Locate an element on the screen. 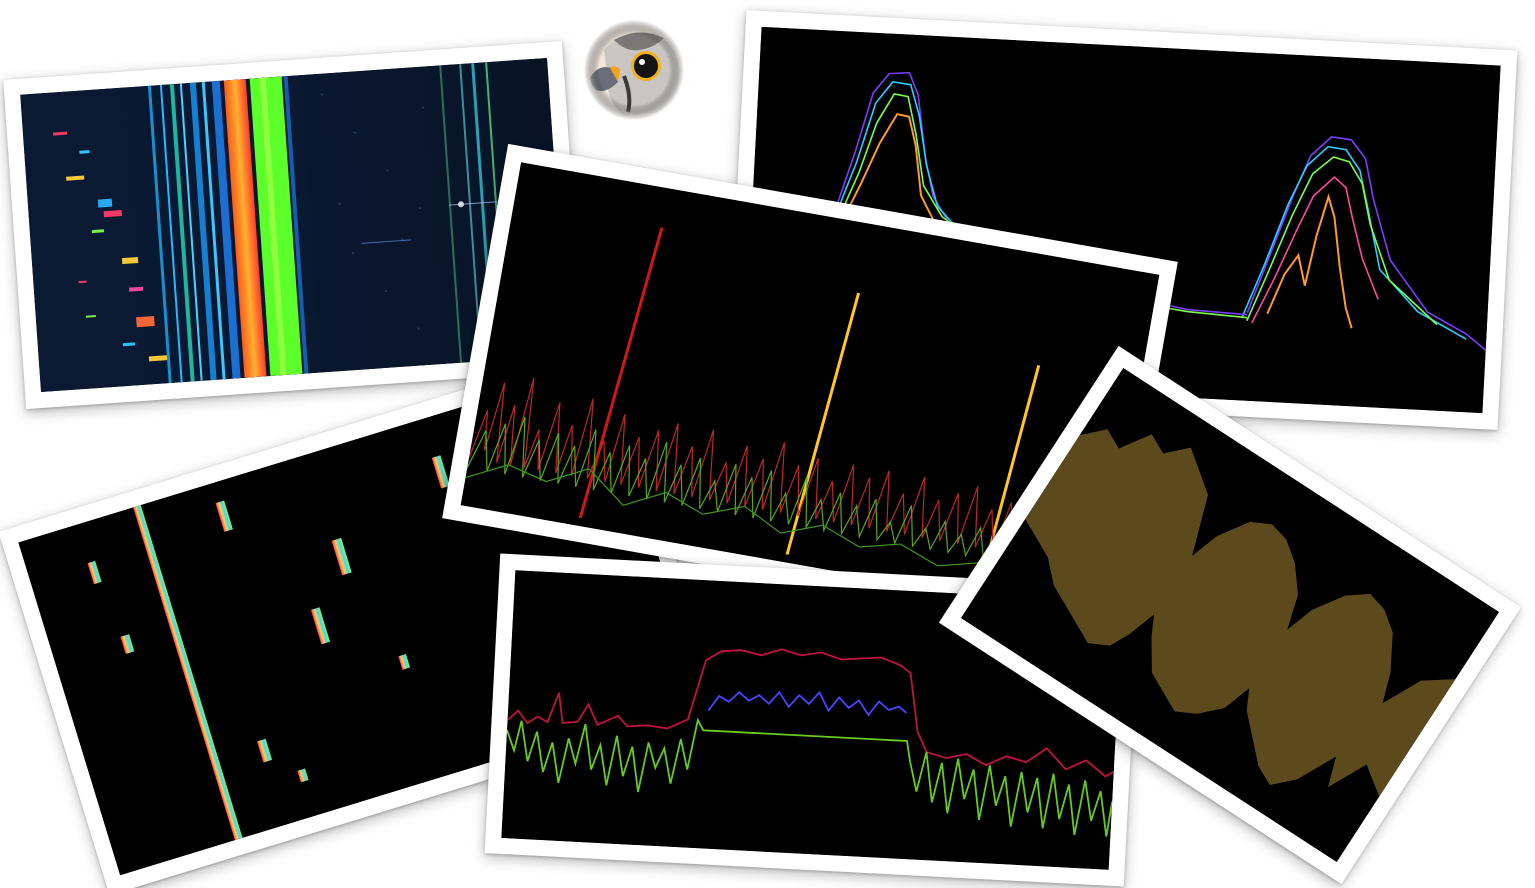 Image resolution: width=1535 pixels, height=888 pixels. flat-top-spectrum-image is located at coordinates (812, 720).